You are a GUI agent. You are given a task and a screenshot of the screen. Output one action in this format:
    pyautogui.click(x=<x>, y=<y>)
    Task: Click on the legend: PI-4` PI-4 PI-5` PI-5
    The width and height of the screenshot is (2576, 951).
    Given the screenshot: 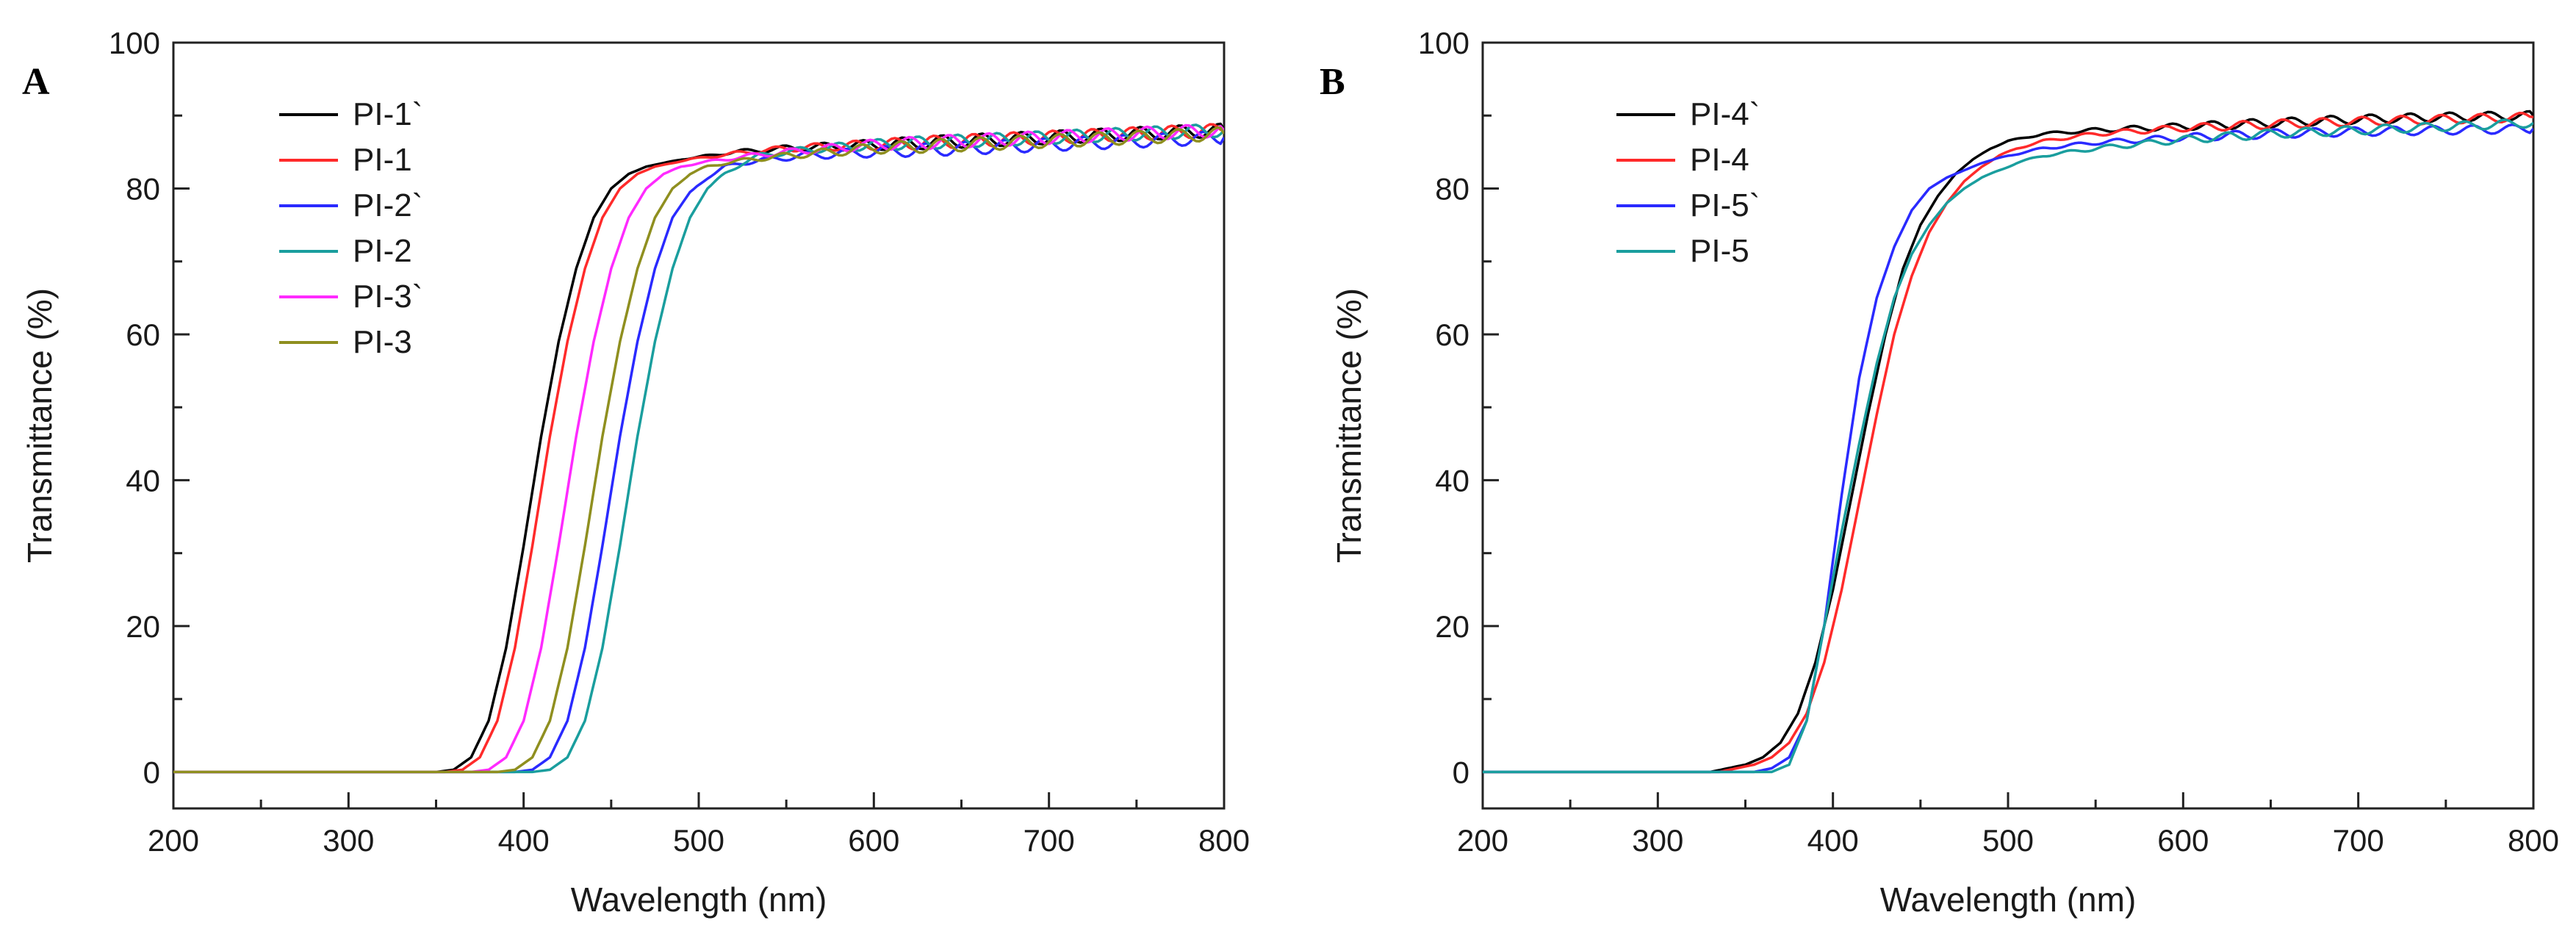 What is the action you would take?
    pyautogui.click(x=1688, y=182)
    